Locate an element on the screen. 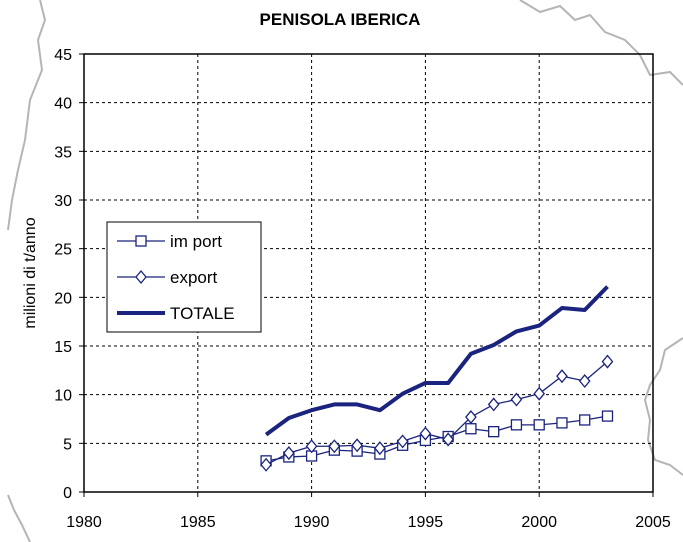 The image size is (683, 542). y-tick-label: 45 is located at coordinates (63, 55).